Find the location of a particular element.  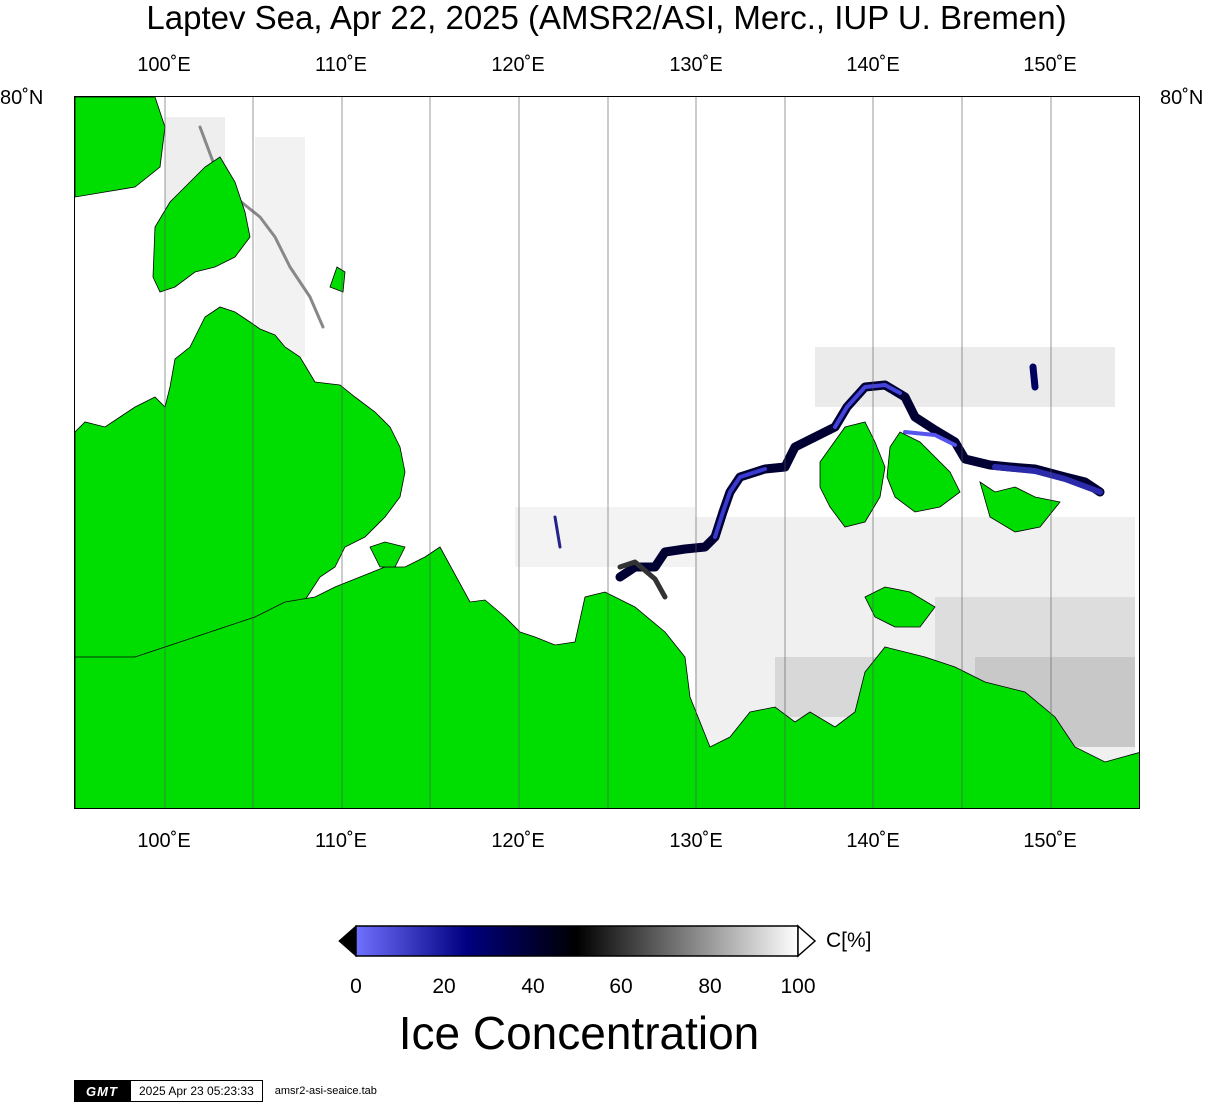

colorbar-tick-100: 100 is located at coordinates (798, 986).